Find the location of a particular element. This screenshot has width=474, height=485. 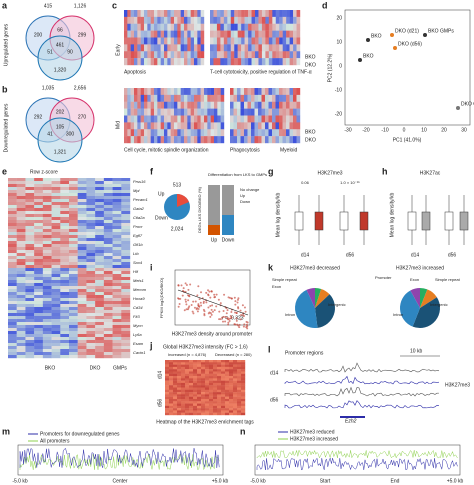

group: BKO is located at coordinates (310, 132).